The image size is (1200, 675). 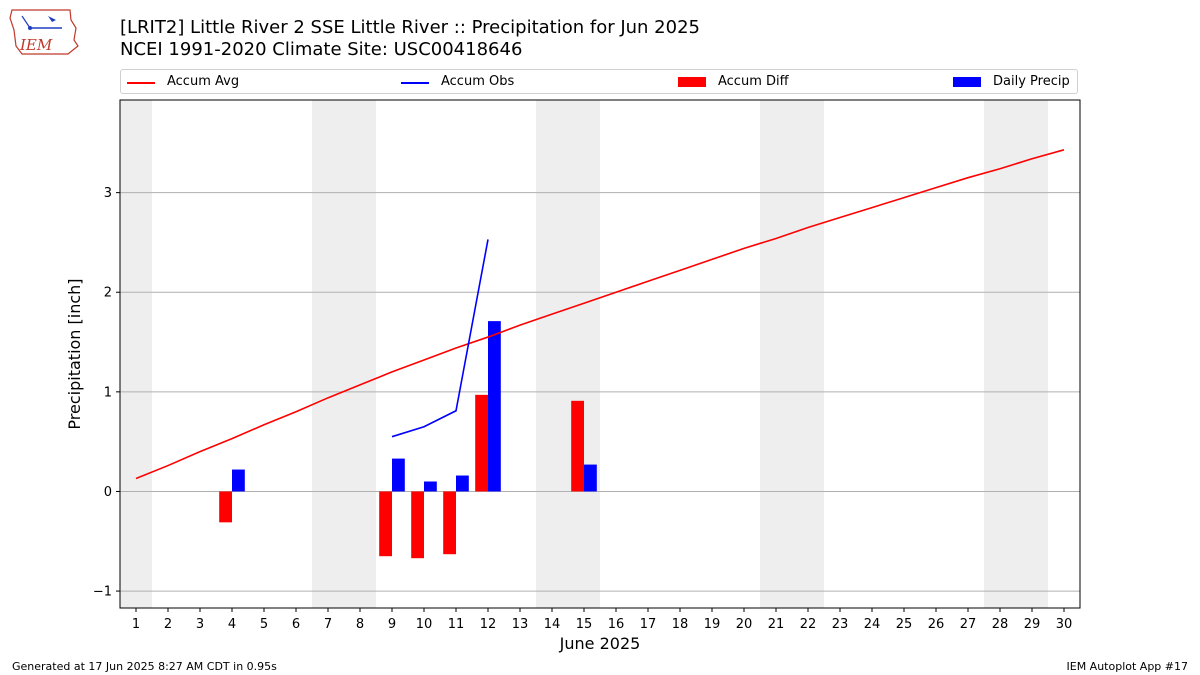 What do you see at coordinates (168, 624) in the screenshot?
I see `x-tick-label: 2` at bounding box center [168, 624].